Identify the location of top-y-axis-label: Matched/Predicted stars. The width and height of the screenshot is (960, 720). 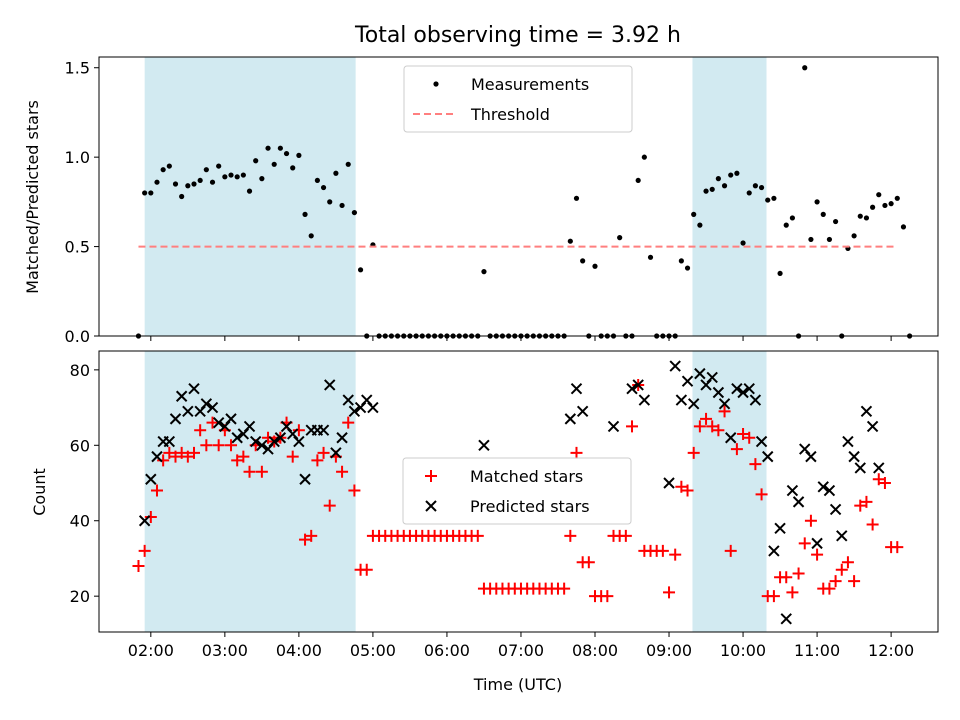
(32, 197).